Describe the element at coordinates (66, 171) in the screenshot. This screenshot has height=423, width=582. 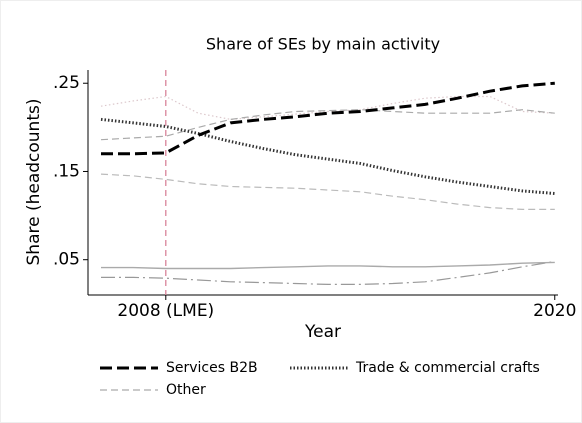
I see `y-tick-label: .15` at that location.